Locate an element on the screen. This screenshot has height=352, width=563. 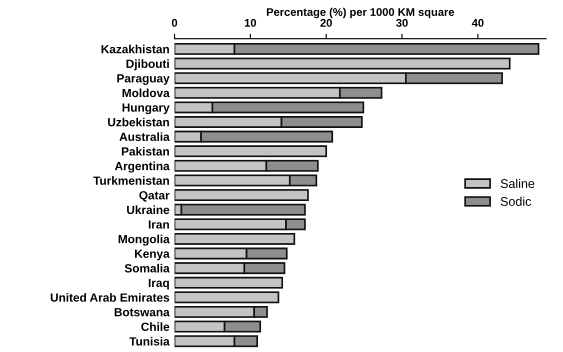
y-tick-label: Somalia is located at coordinates (147, 268).